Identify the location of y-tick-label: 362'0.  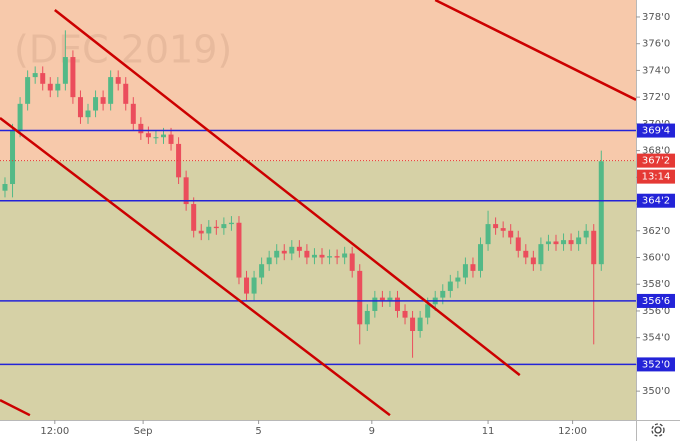
(656, 231).